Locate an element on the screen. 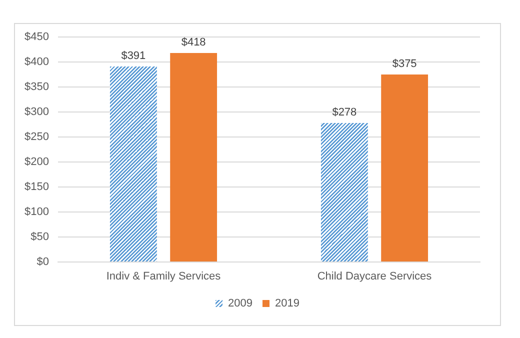 This screenshot has width=520, height=338. y-tick-label: $150 is located at coordinates (36, 187).